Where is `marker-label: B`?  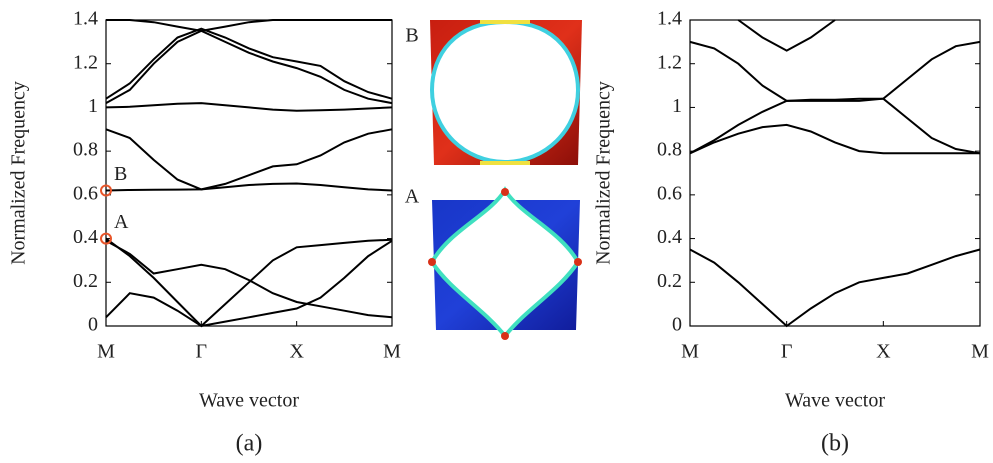 marker-label: B is located at coordinates (120, 174).